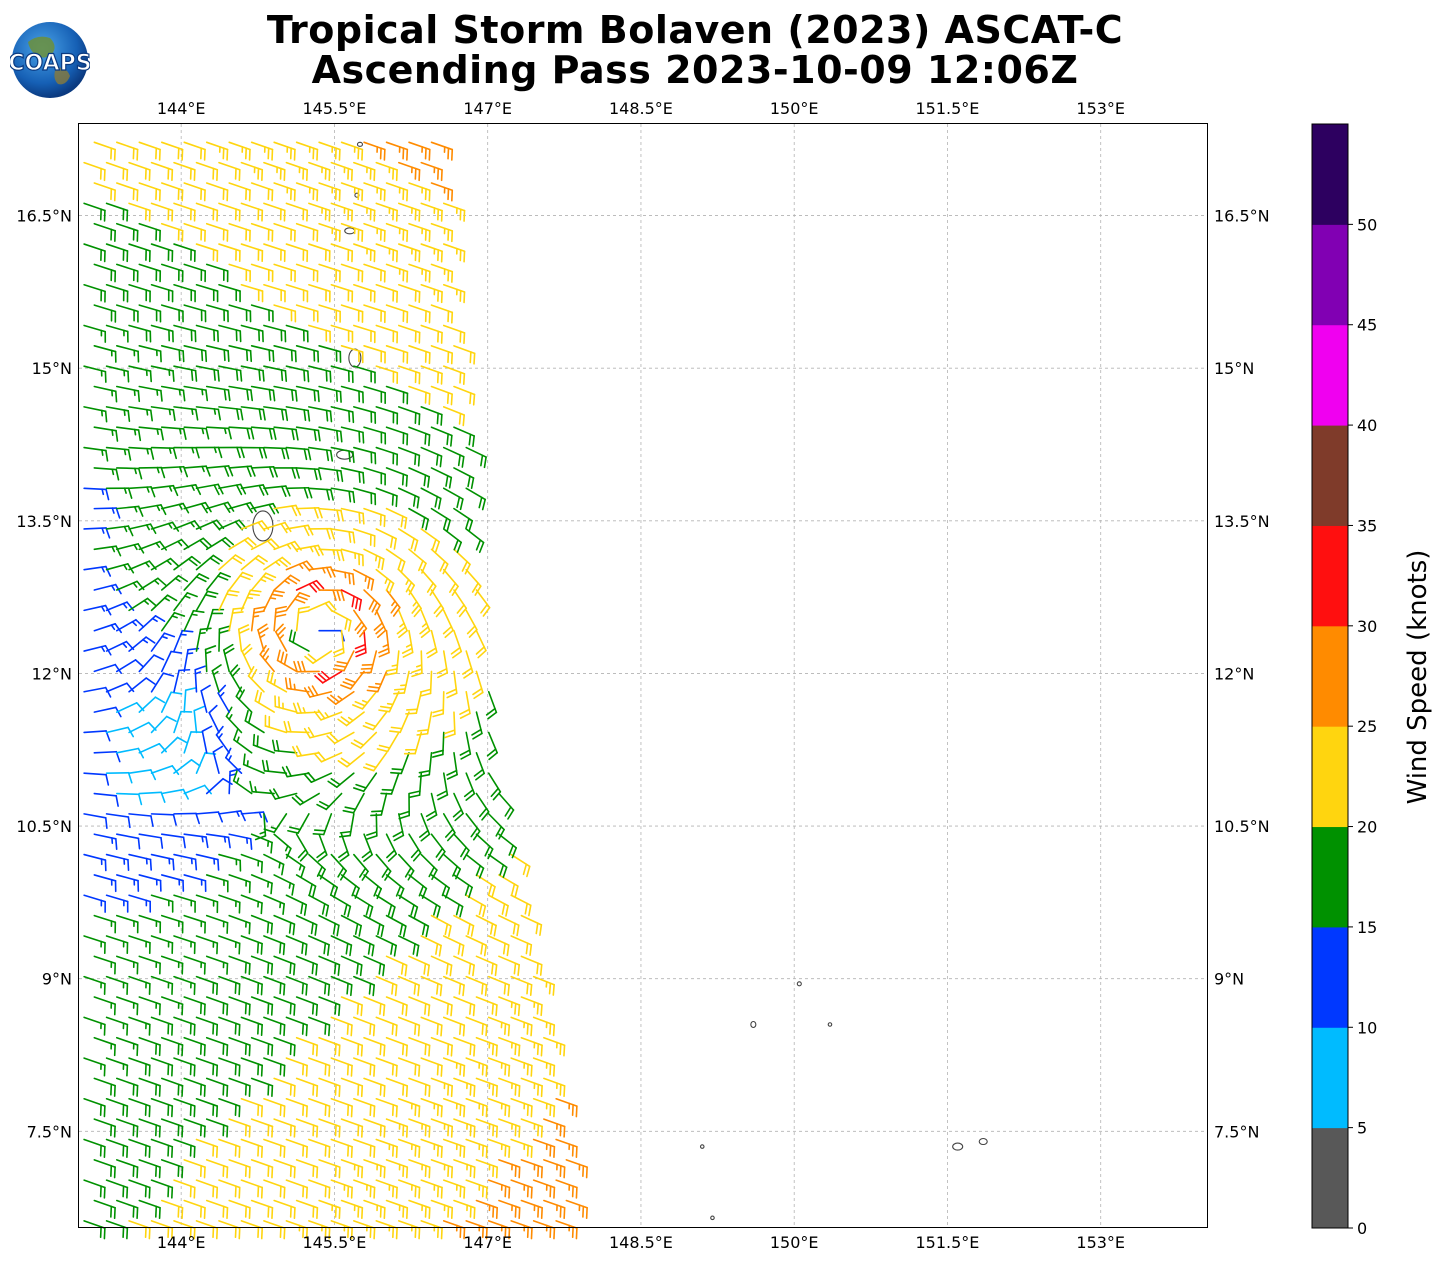 The height and width of the screenshot is (1264, 1448). I want to click on colorbar-tick-label: 45, so click(1367, 325).